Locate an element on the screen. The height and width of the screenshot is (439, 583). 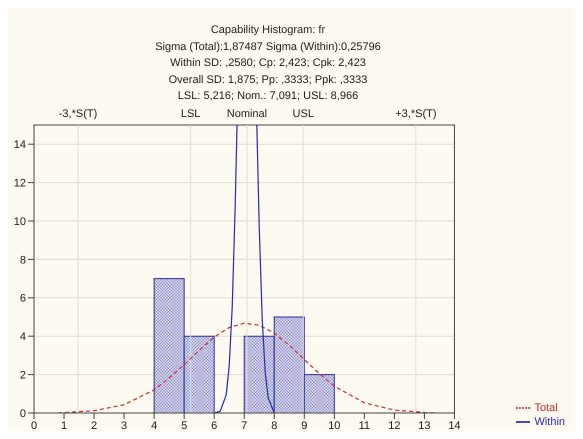
x-tick-label: 3 is located at coordinates (124, 426).